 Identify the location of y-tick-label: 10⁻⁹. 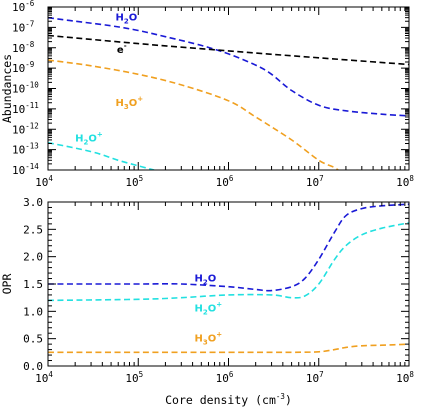
(23, 67).